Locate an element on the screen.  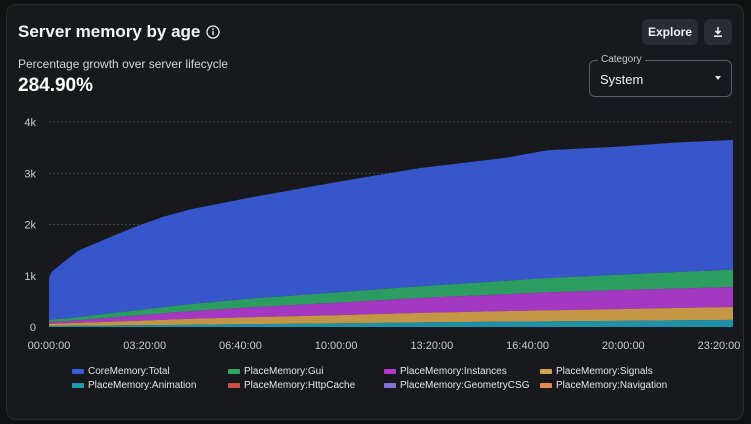
x-tick-label: 23:20:00 is located at coordinates (719, 346).